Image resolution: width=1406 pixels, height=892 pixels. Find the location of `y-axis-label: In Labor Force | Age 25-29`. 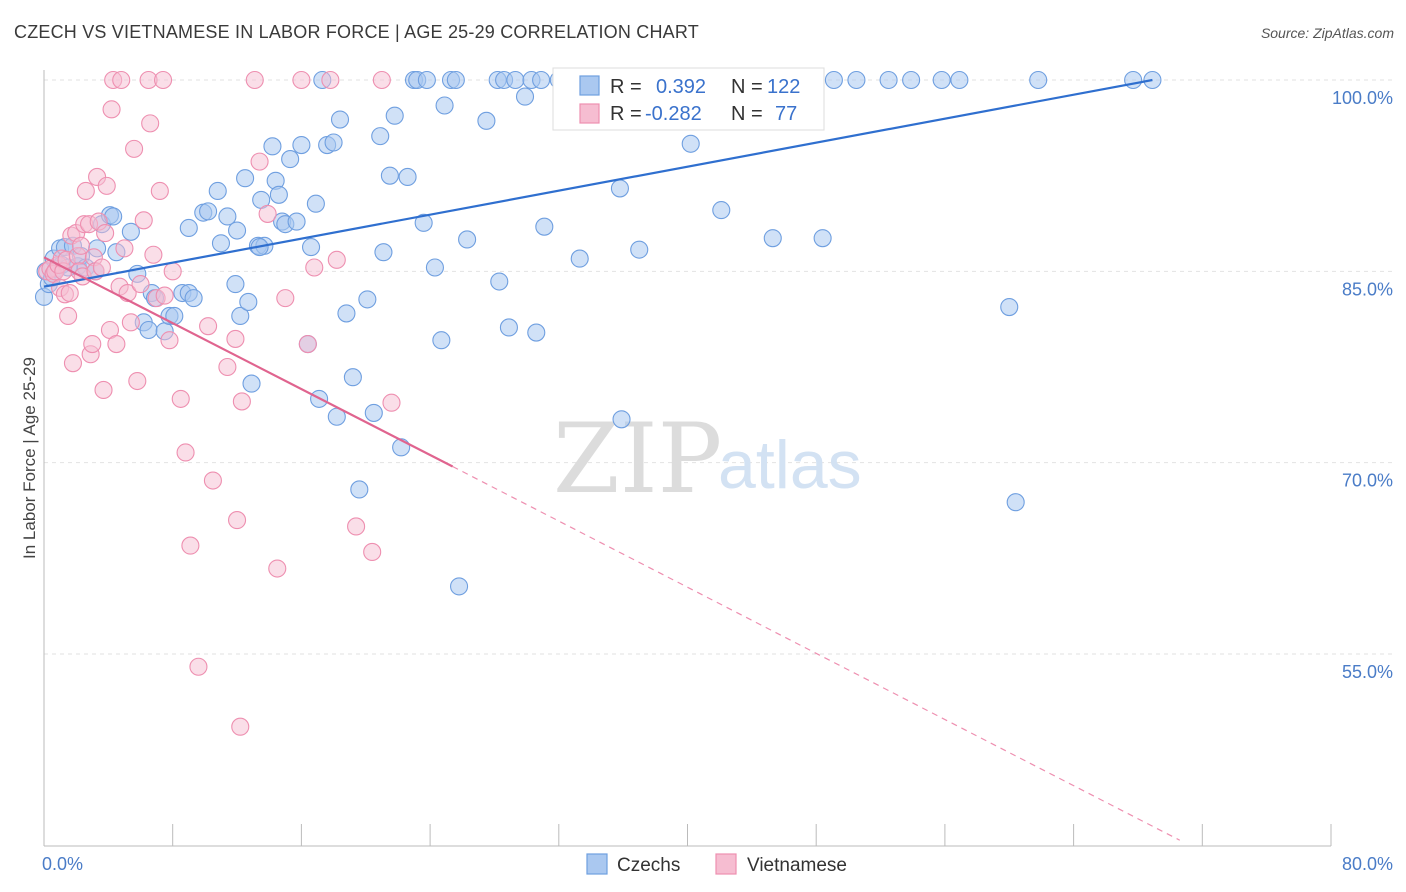

y-axis-label: In Labor Force | Age 25-29 is located at coordinates (29, 458).